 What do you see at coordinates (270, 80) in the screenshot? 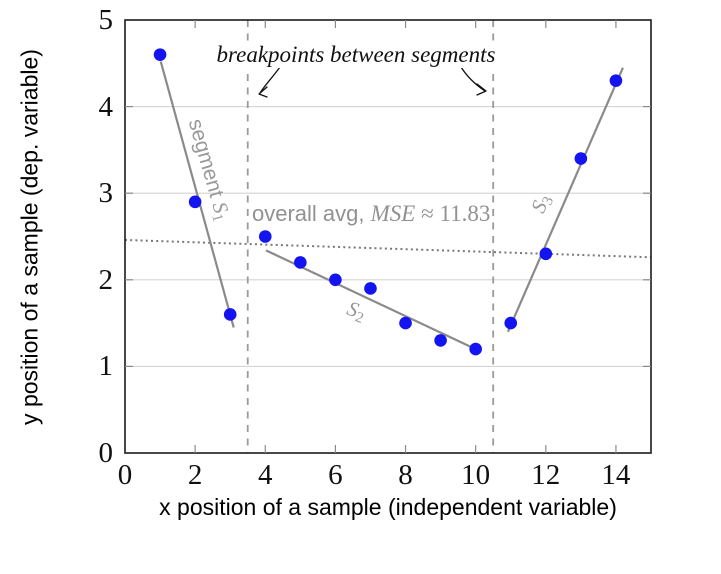
I see `left-breakpoint-arrow` at bounding box center [270, 80].